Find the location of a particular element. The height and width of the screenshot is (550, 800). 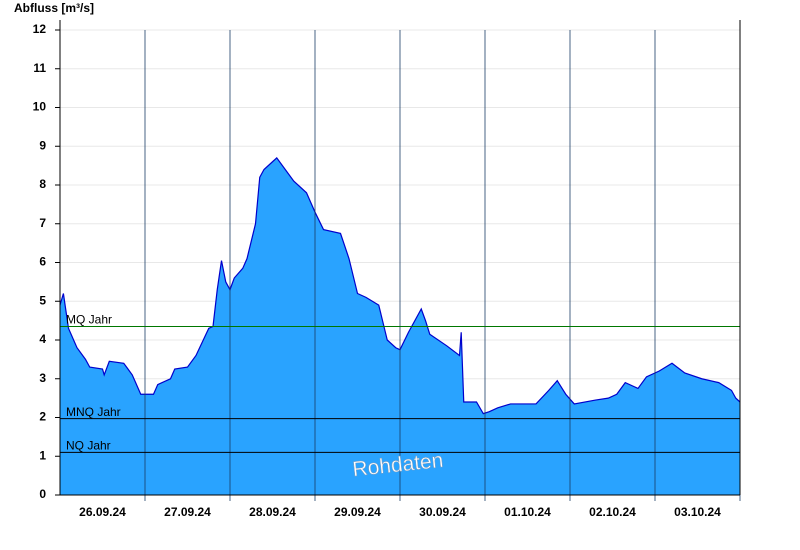

x-tick-label: 27.09.24 is located at coordinates (187, 512).